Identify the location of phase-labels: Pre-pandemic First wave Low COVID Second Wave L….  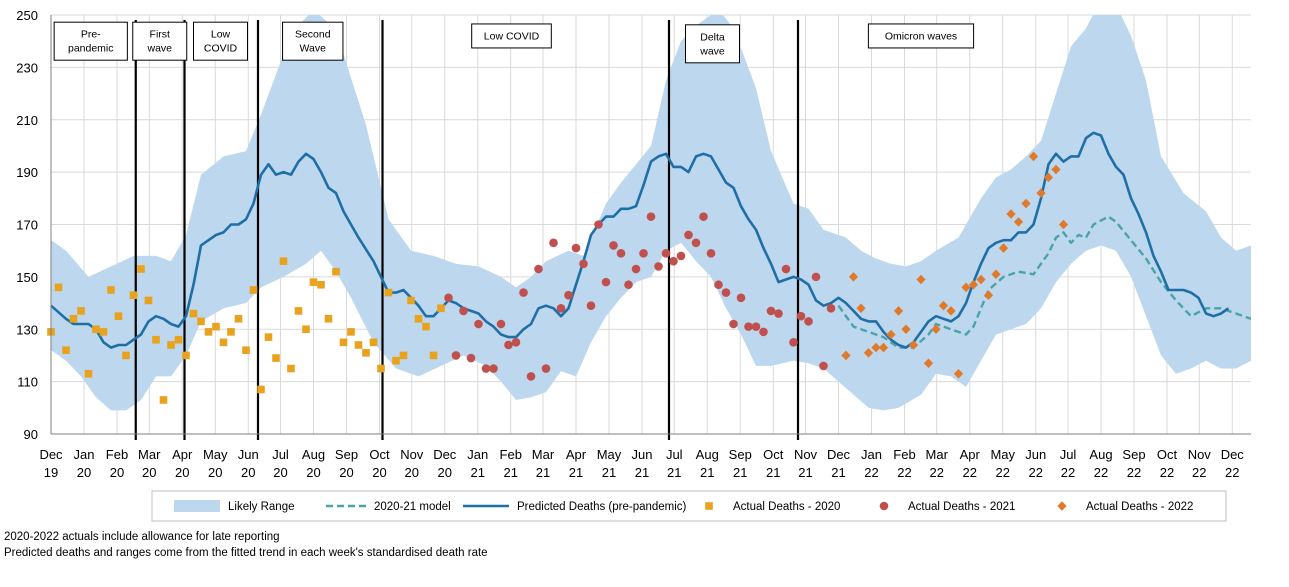
(514, 42).